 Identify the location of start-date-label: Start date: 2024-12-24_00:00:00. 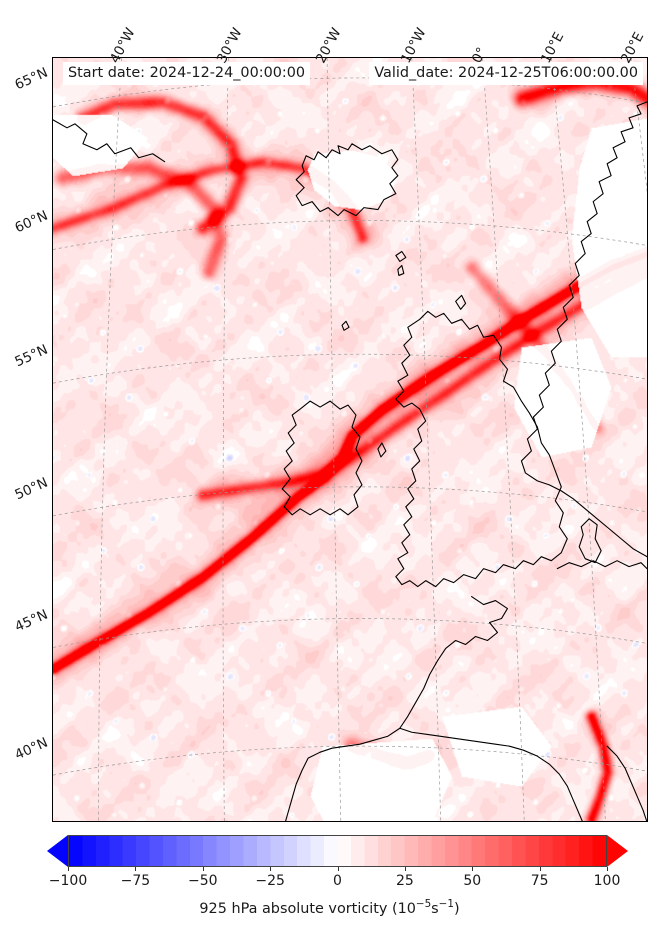
(187, 73).